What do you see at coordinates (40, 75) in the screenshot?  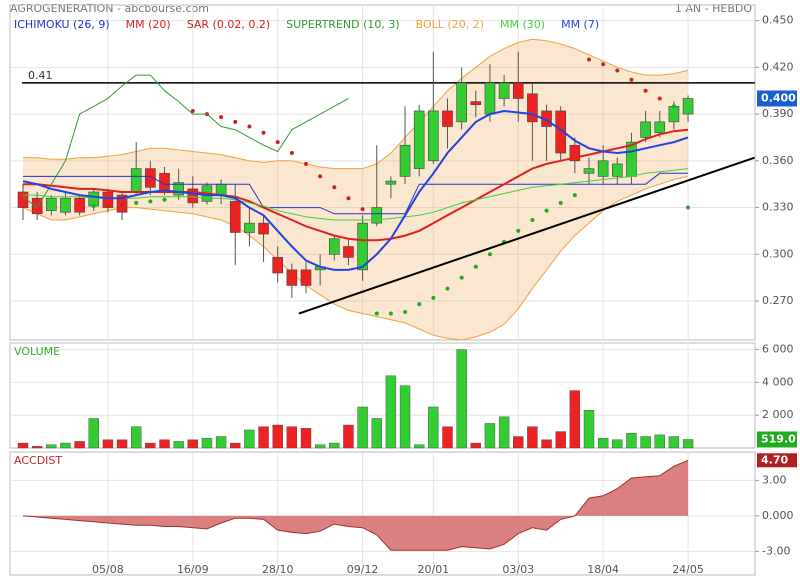 I see `hline-label: 0.41` at bounding box center [40, 75].